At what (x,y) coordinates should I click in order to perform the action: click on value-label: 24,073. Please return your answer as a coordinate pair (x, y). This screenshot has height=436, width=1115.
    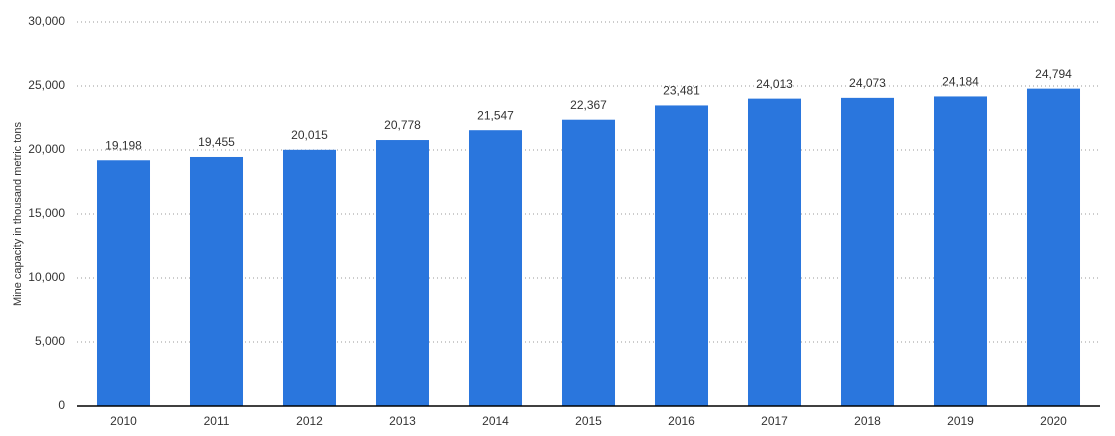
    Looking at the image, I should click on (867, 83).